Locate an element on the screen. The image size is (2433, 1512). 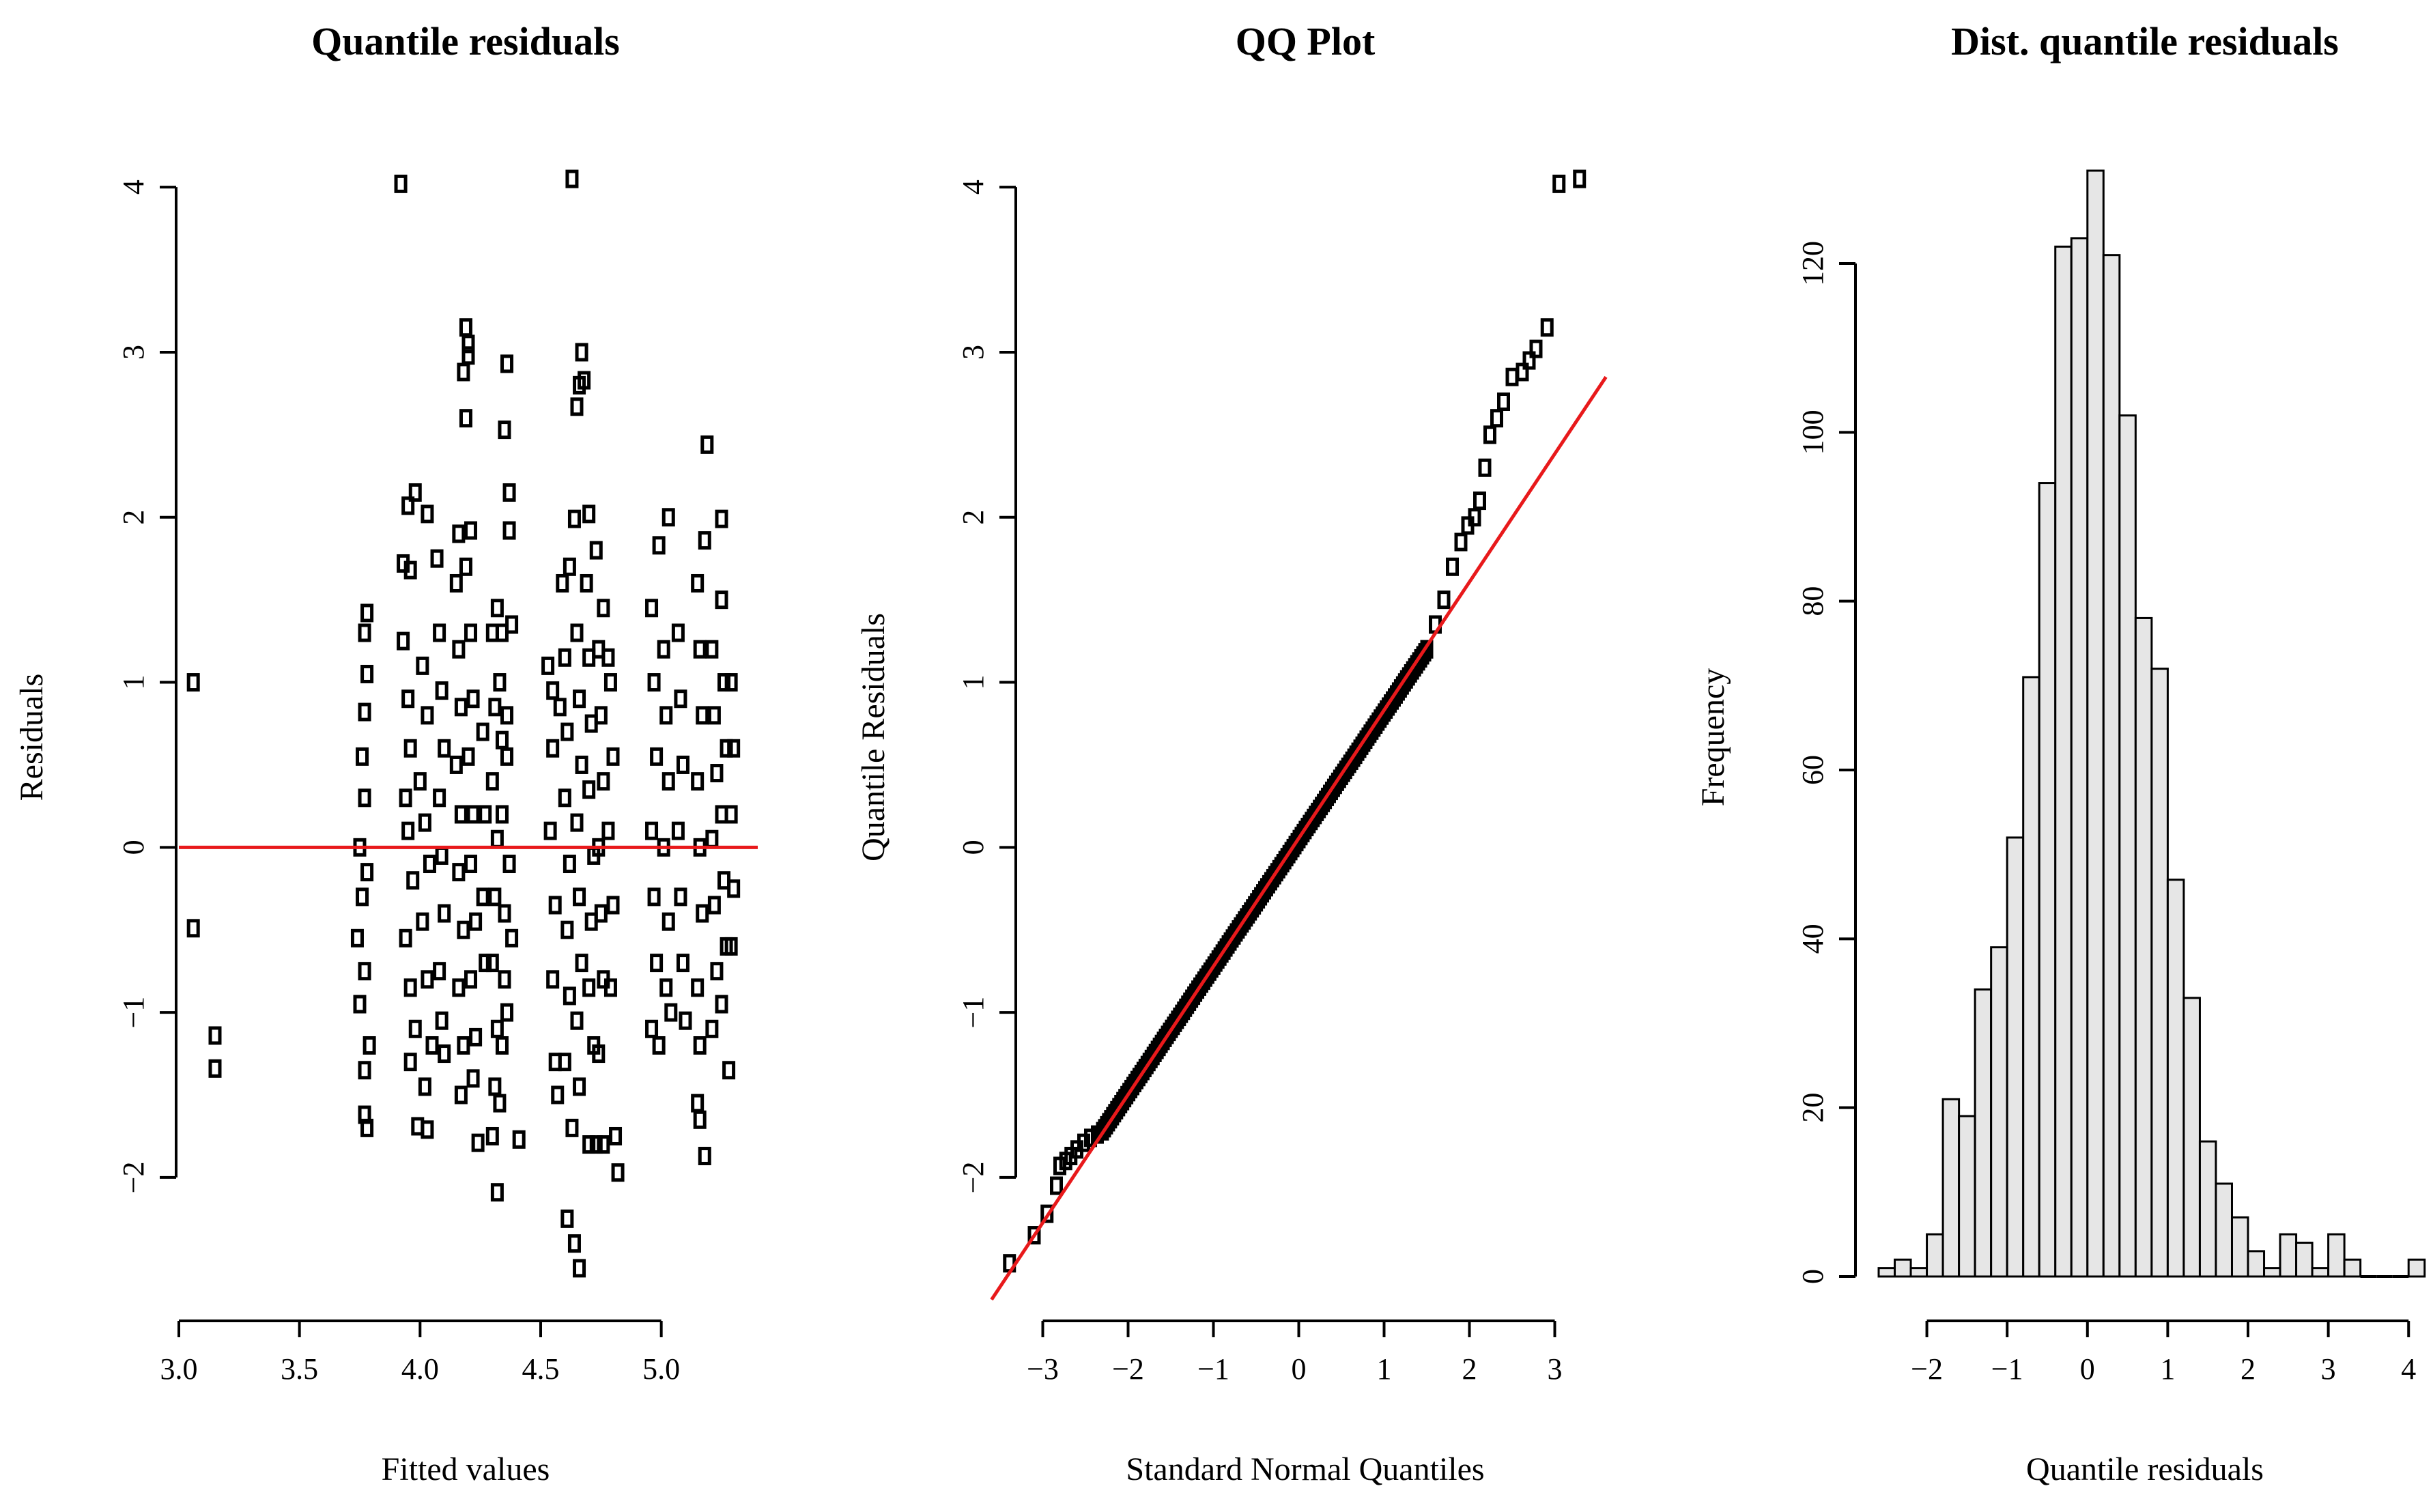
histogram-y-tick-label: 0 is located at coordinates (1813, 1277).